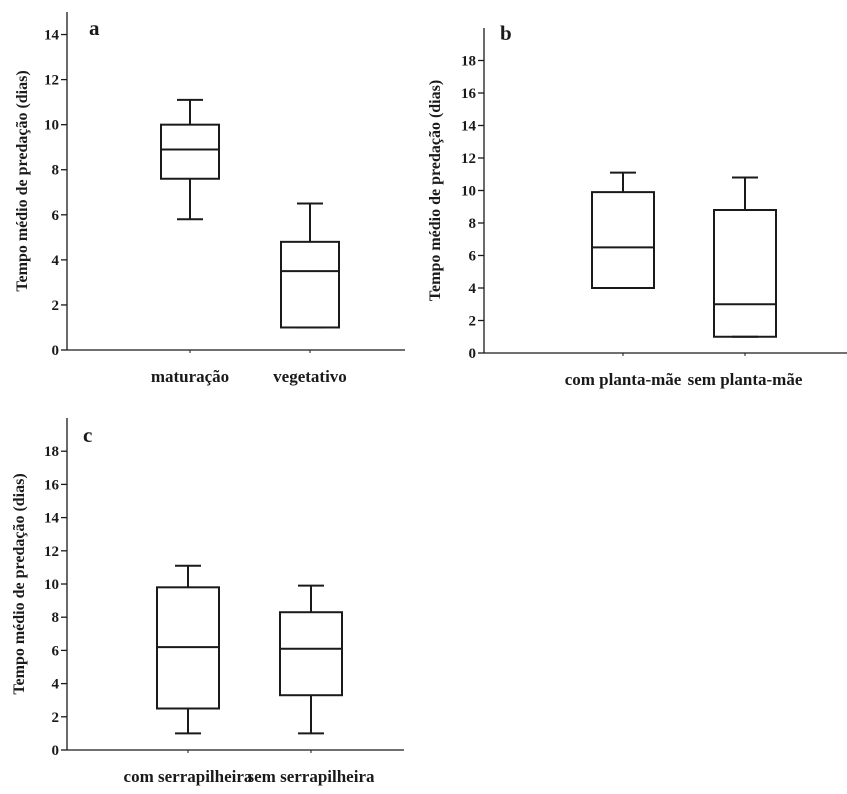 This screenshot has width=847, height=794. I want to click on x-category-label: sem serrapilheira, so click(311, 776).